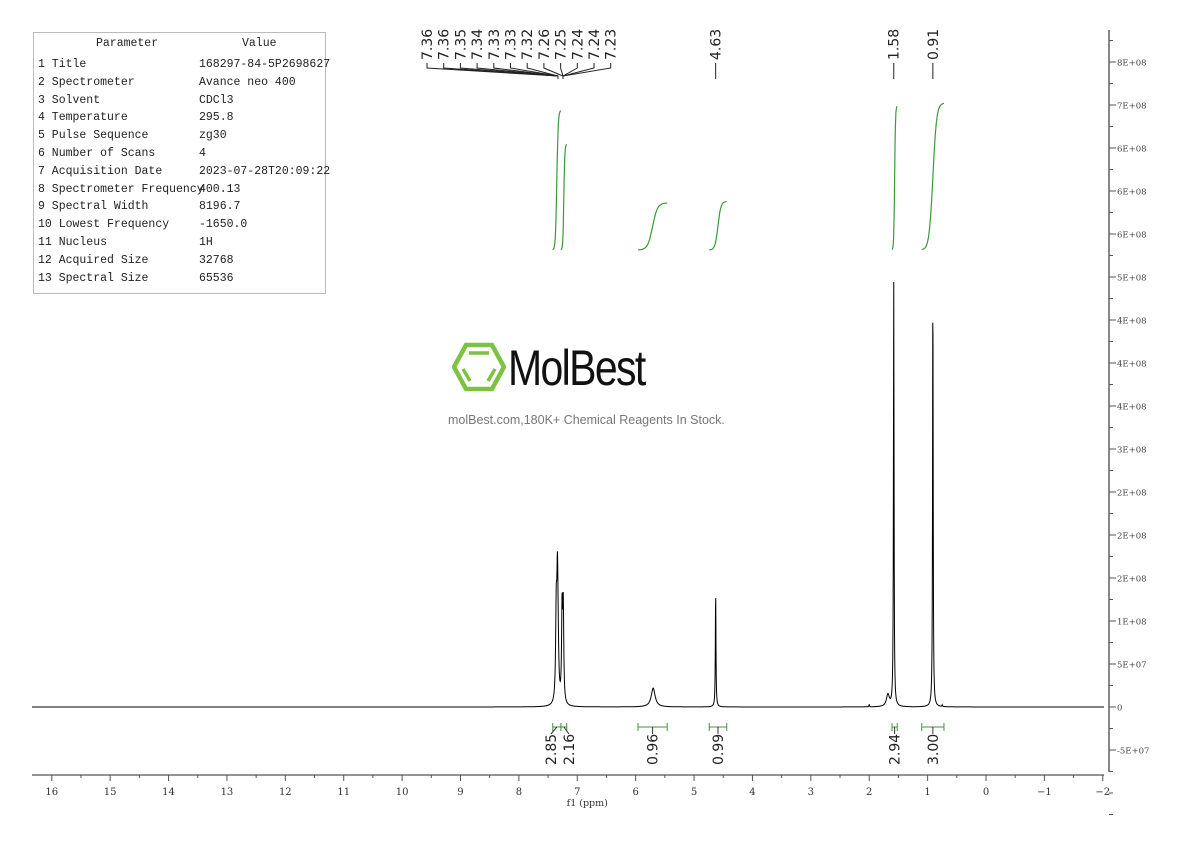 The width and height of the screenshot is (1190, 841). Describe the element at coordinates (104, 225) in the screenshot. I see `param-name: 10 Lowest Frequency` at that location.